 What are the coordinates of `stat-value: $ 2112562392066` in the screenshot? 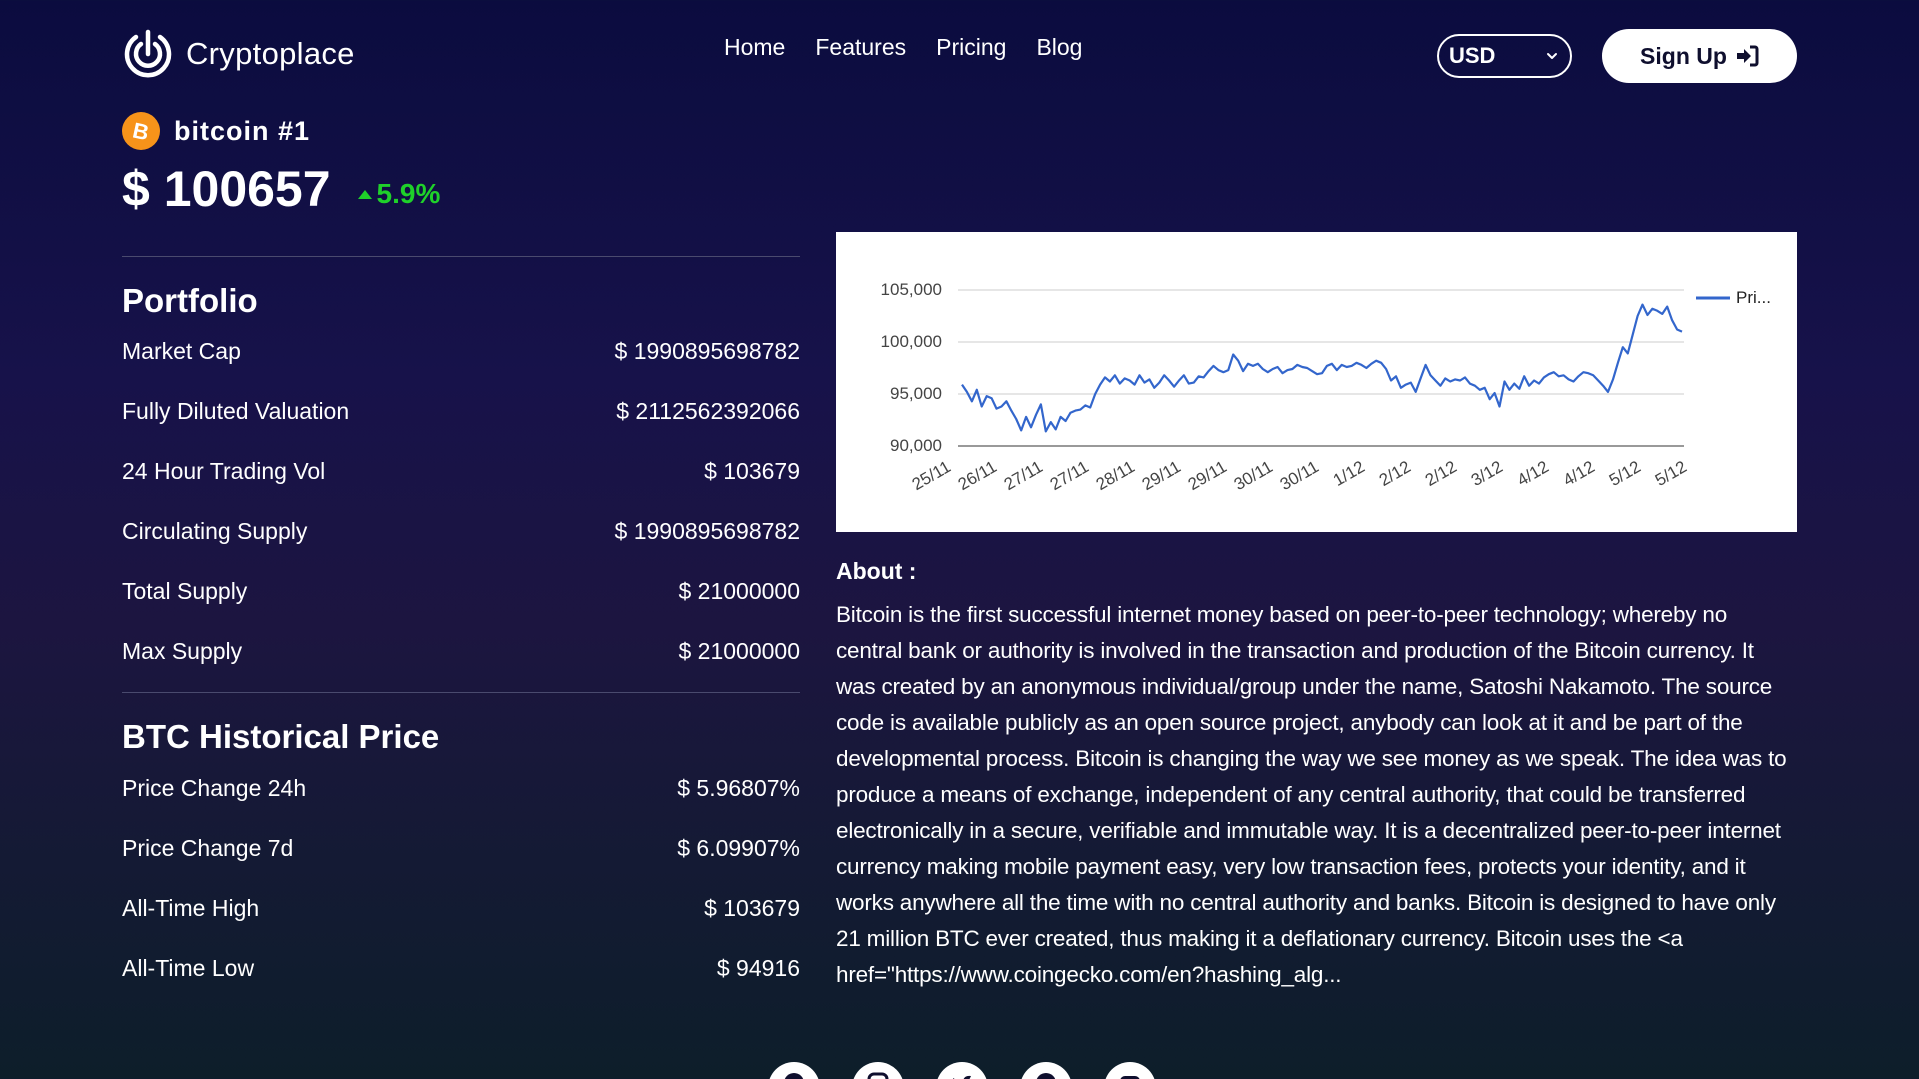 It's located at (708, 411).